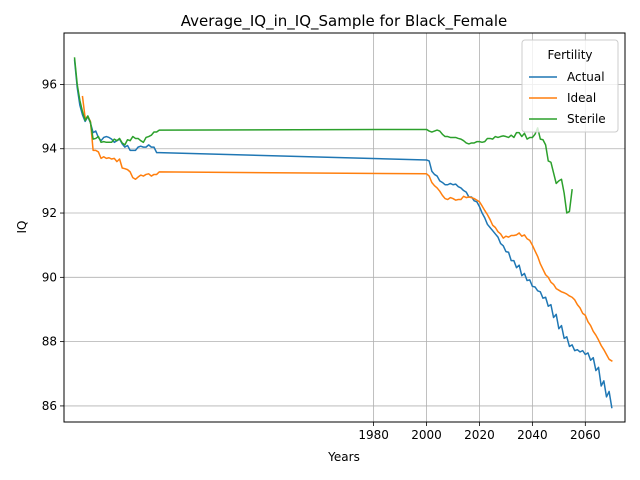  I want to click on x-tick-label: 1980, so click(373, 435).